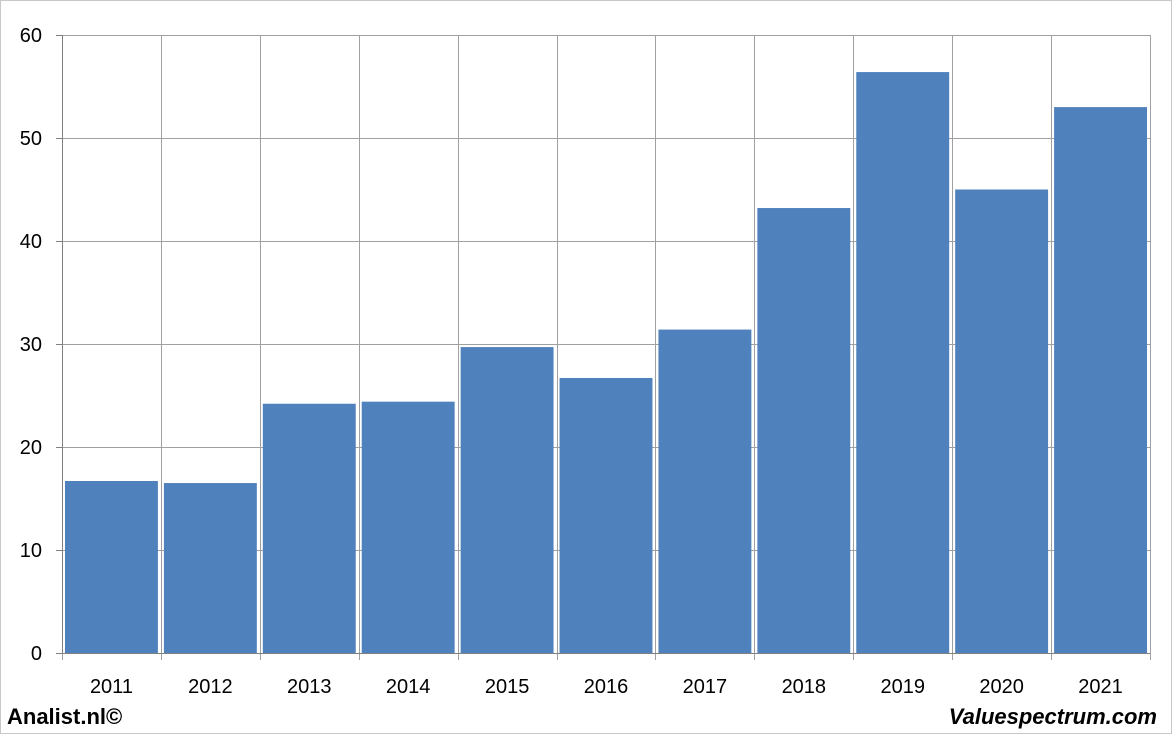  What do you see at coordinates (31, 36) in the screenshot?
I see `y-tick-label-60: 60` at bounding box center [31, 36].